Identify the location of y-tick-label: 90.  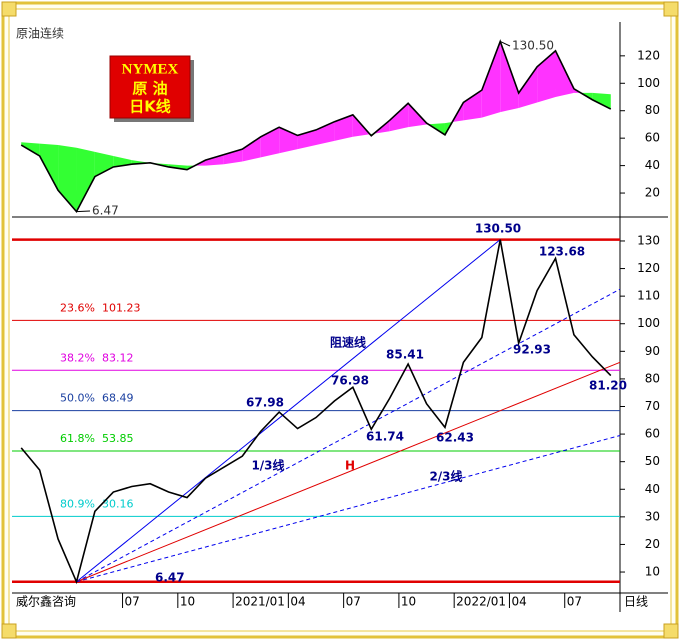
(652, 351).